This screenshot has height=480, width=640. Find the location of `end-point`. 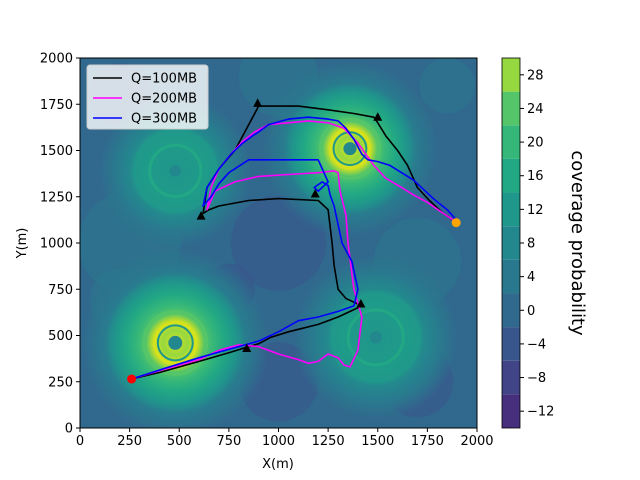

end-point is located at coordinates (456, 223).